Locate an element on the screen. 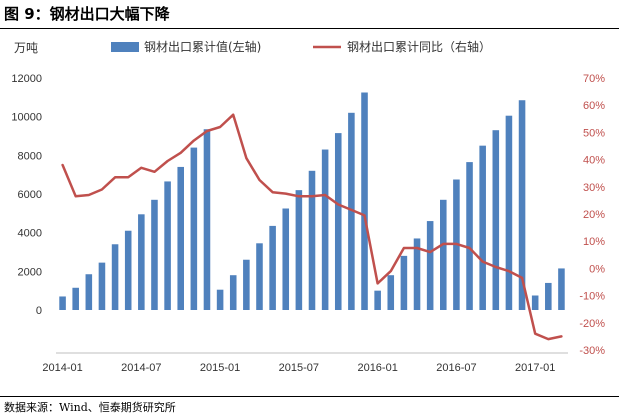  source-rule is located at coordinates (309, 396).